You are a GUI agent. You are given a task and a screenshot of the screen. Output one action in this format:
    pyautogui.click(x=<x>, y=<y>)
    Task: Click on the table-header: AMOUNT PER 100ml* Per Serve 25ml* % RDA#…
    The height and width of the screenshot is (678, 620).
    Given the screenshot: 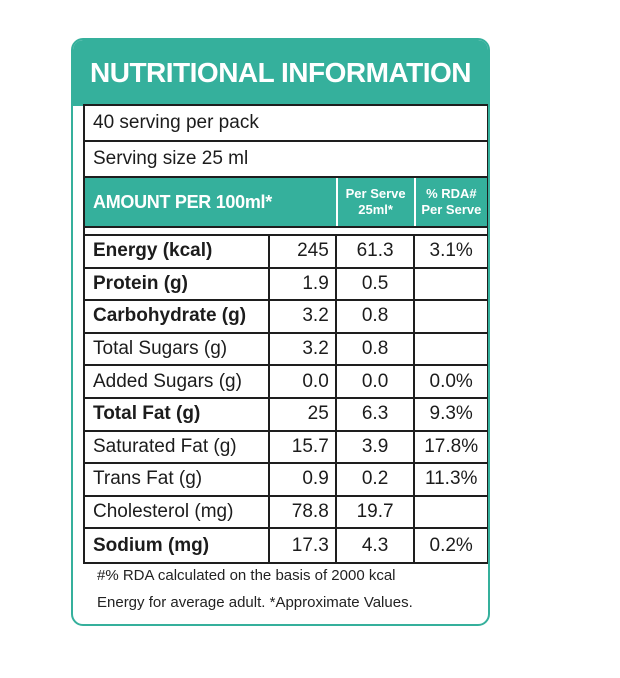 What is the action you would take?
    pyautogui.click(x=286, y=203)
    